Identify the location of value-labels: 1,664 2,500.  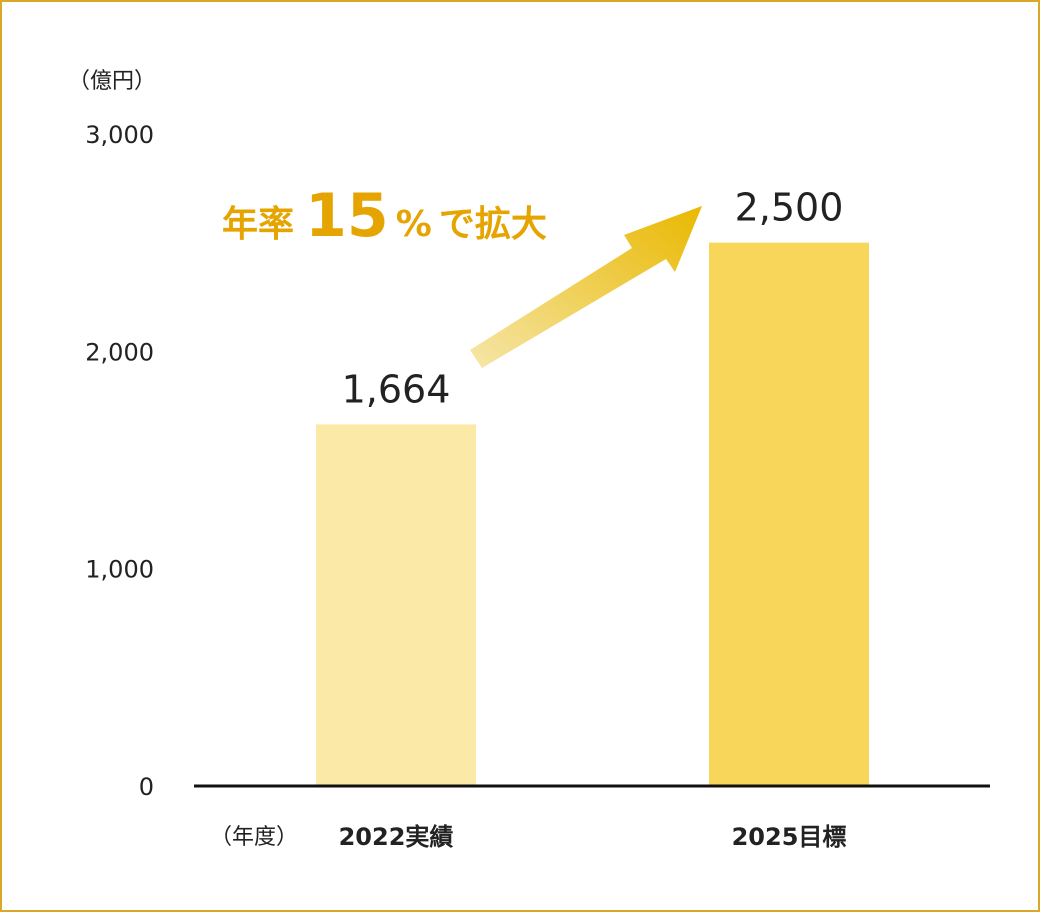
(593, 299).